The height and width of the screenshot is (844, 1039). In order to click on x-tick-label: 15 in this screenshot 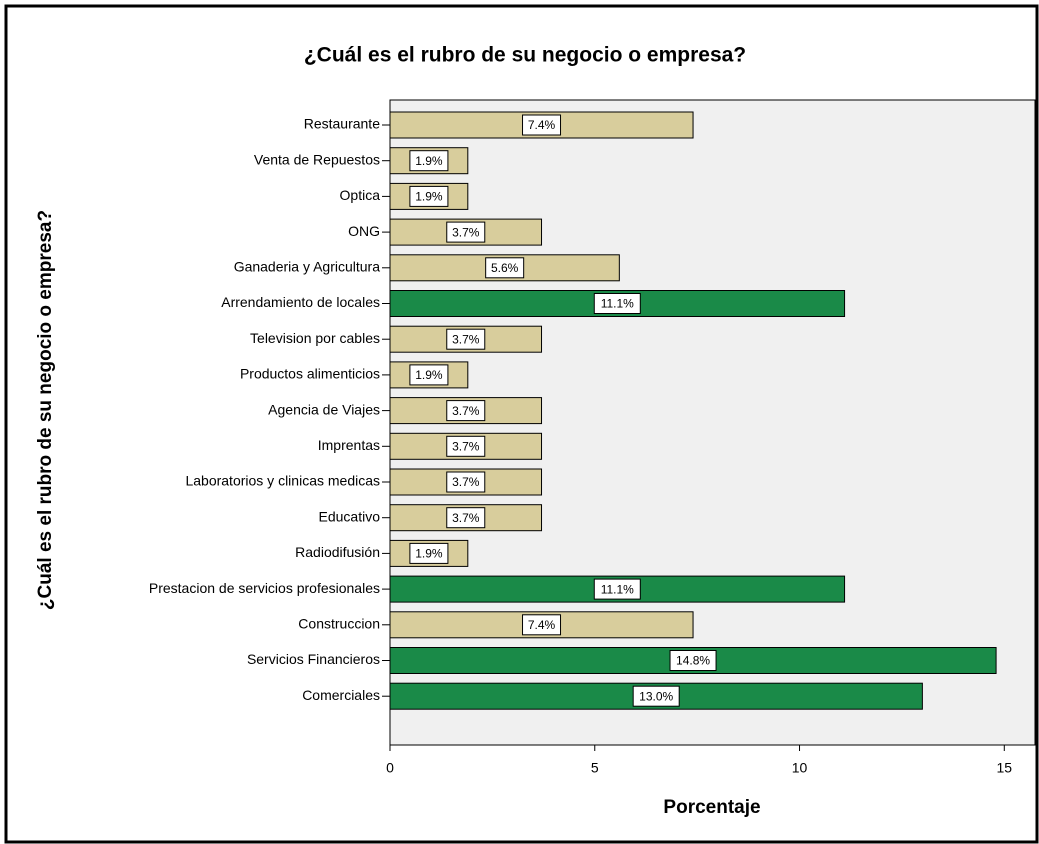, I will do `click(1004, 768)`.